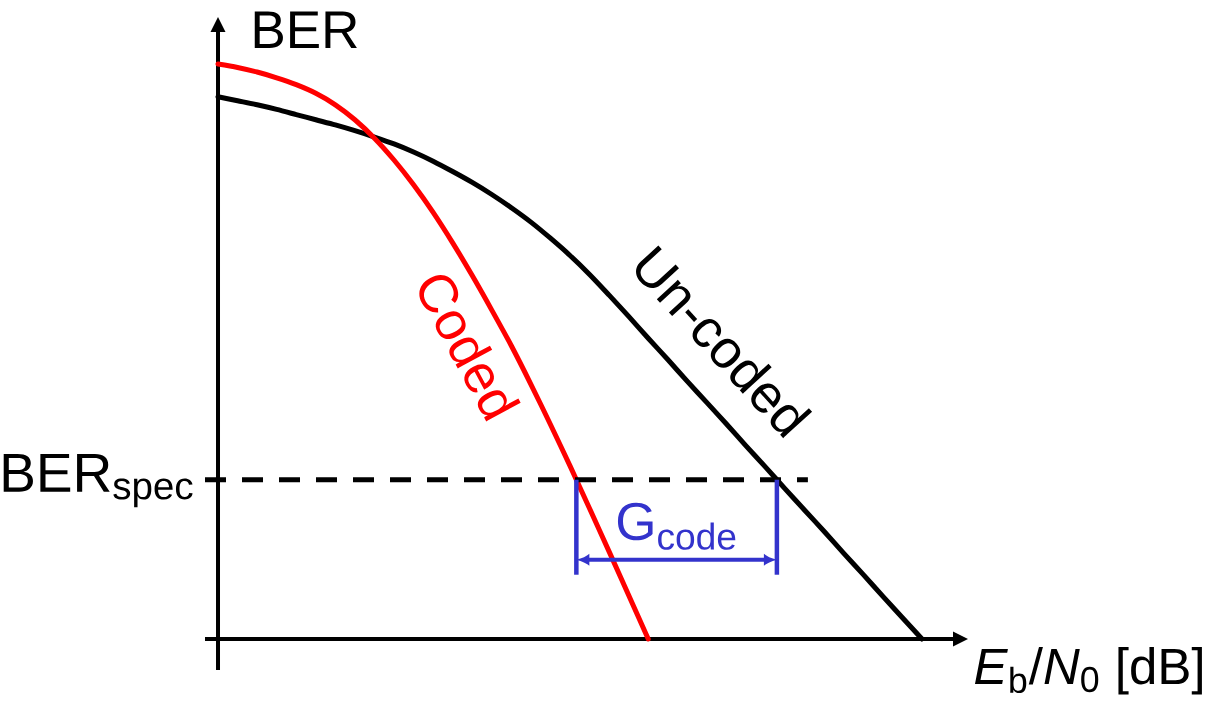 The image size is (1208, 701). I want to click on y-axis-title: BER, so click(305, 29).